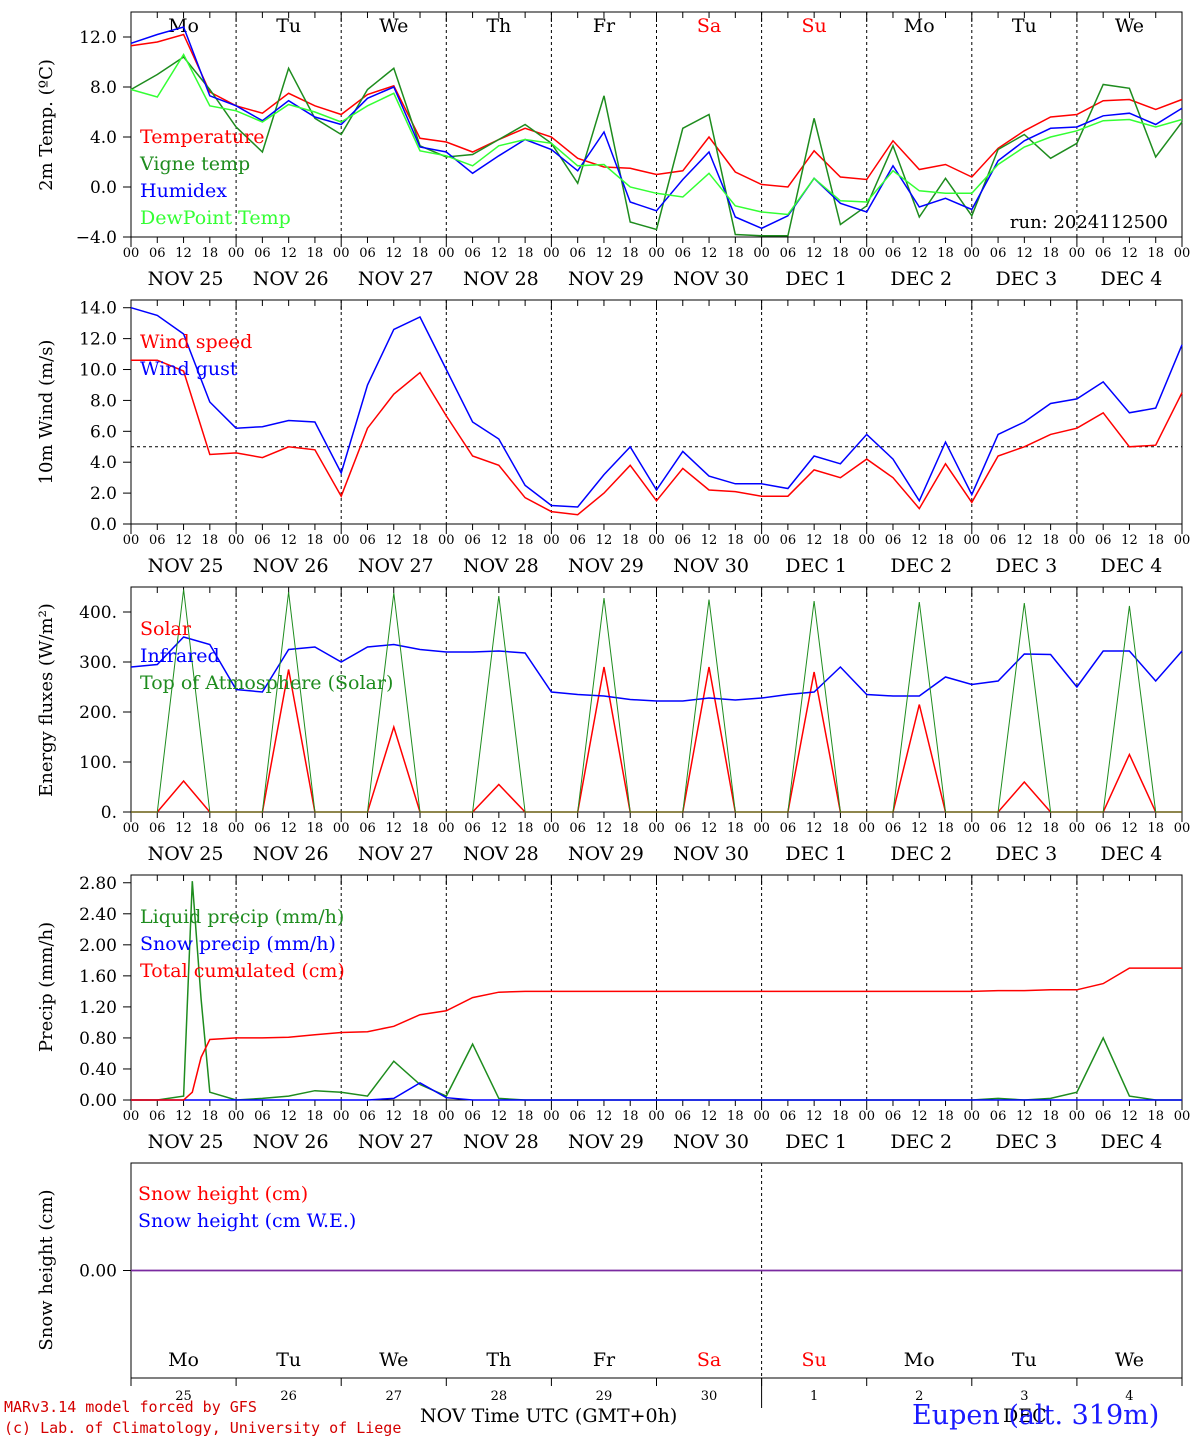 The height and width of the screenshot is (1440, 1194). I want to click on date-label: DEC 3, so click(1026, 854).